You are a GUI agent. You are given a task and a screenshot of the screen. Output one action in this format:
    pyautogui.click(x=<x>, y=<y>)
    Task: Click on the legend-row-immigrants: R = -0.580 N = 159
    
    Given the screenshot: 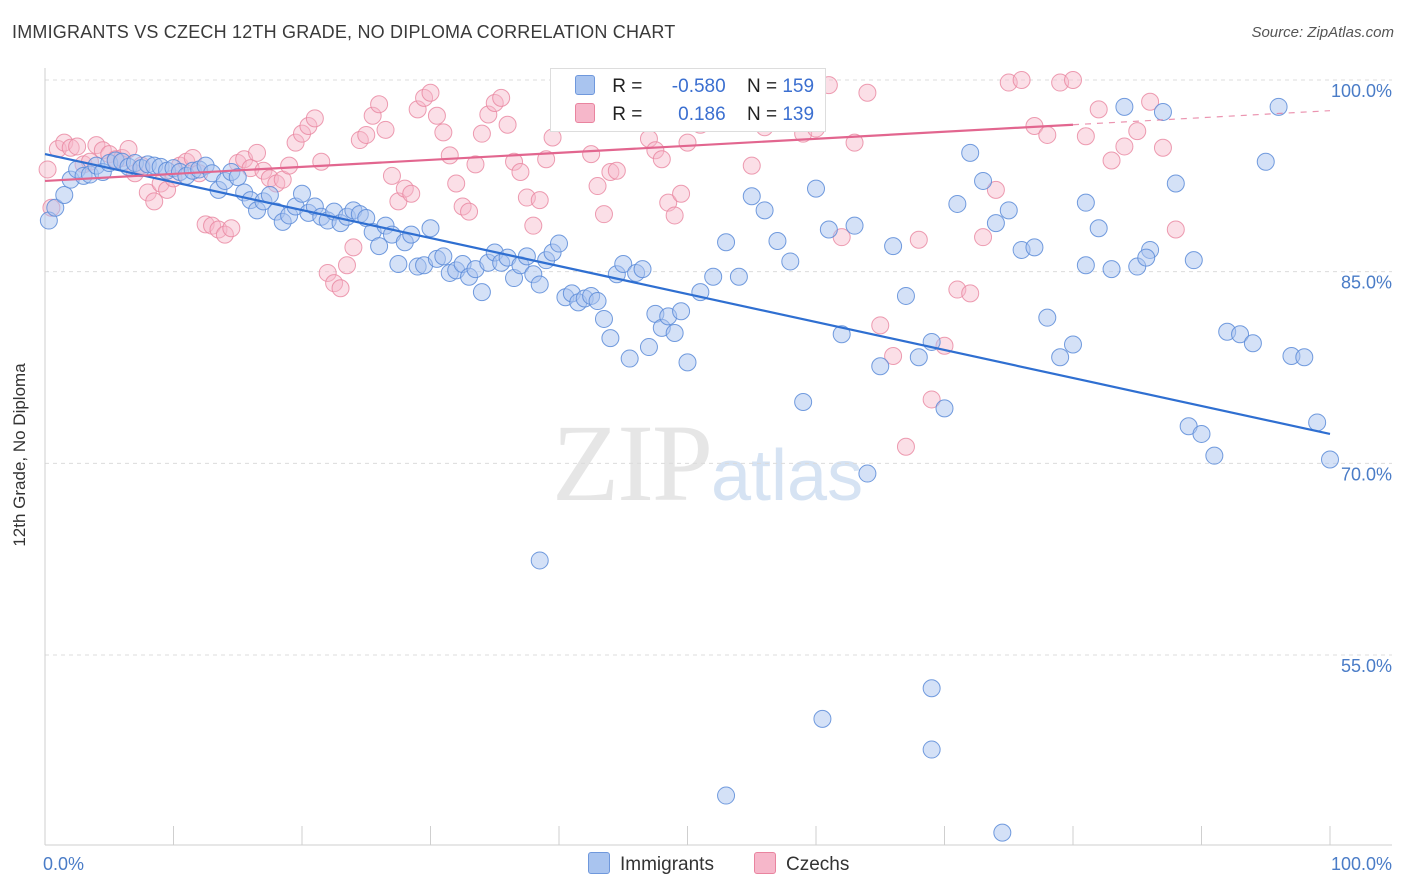 What is the action you would take?
    pyautogui.click(x=694, y=86)
    